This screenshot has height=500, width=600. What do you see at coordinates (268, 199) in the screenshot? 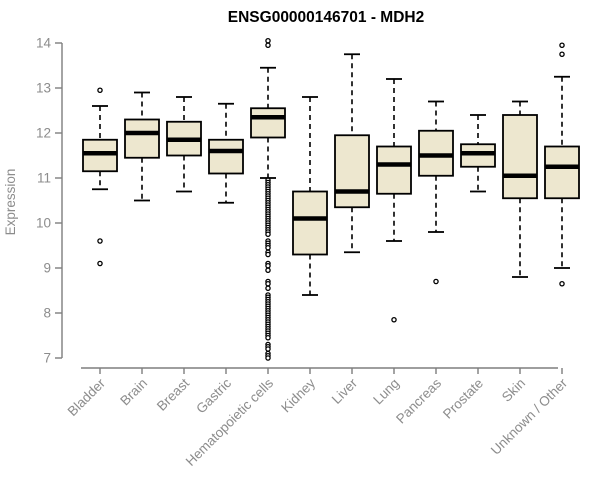
I see `boxplot-hematopoietic-cells` at bounding box center [268, 199].